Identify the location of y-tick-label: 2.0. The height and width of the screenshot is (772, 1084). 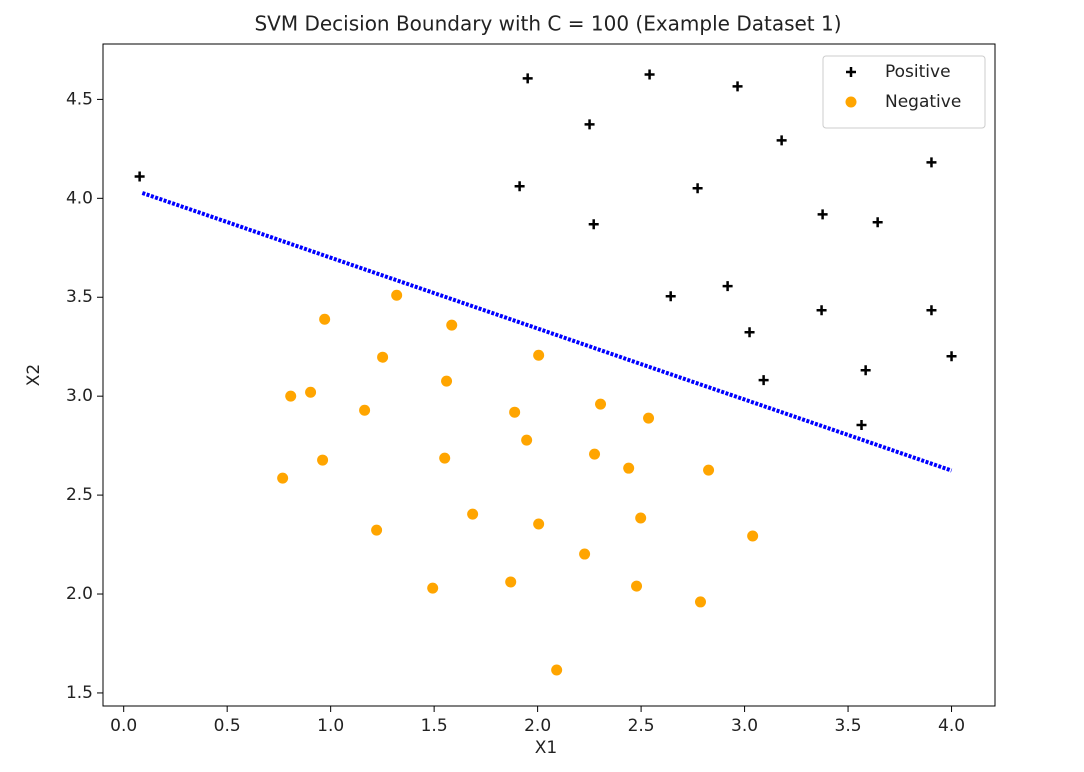
(79, 594).